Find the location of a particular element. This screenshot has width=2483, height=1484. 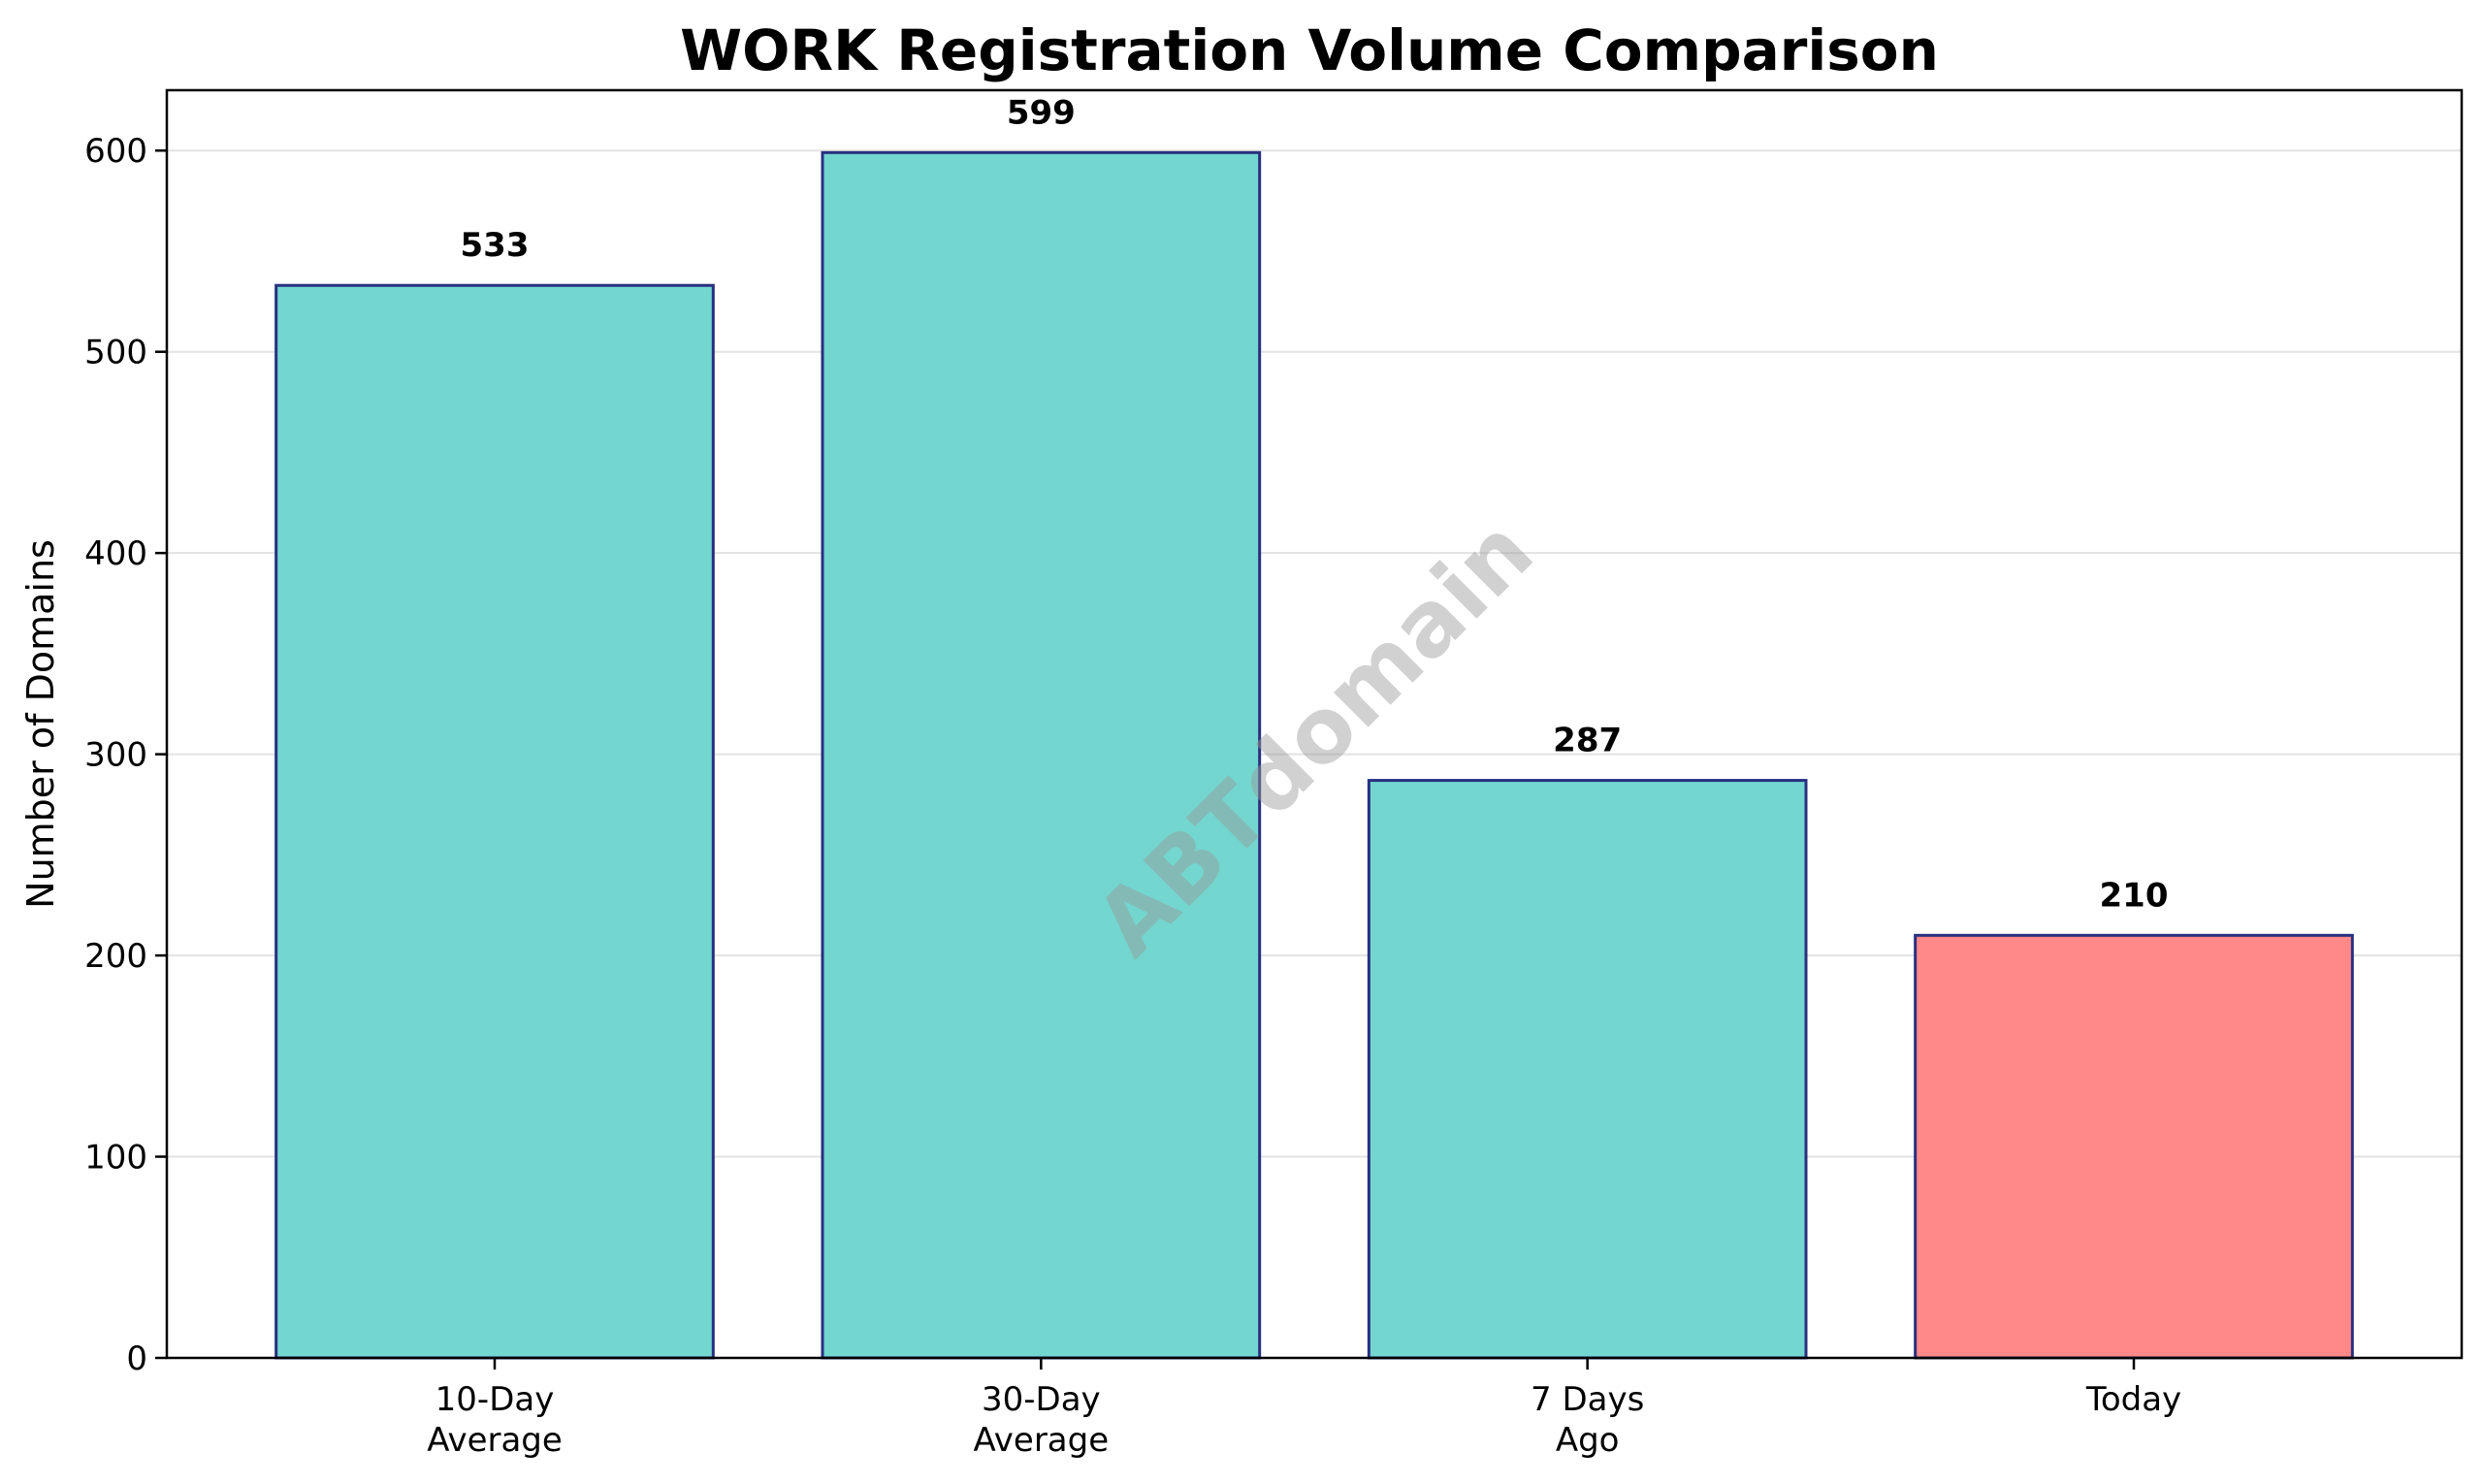

data-label: 599 is located at coordinates (1041, 112).